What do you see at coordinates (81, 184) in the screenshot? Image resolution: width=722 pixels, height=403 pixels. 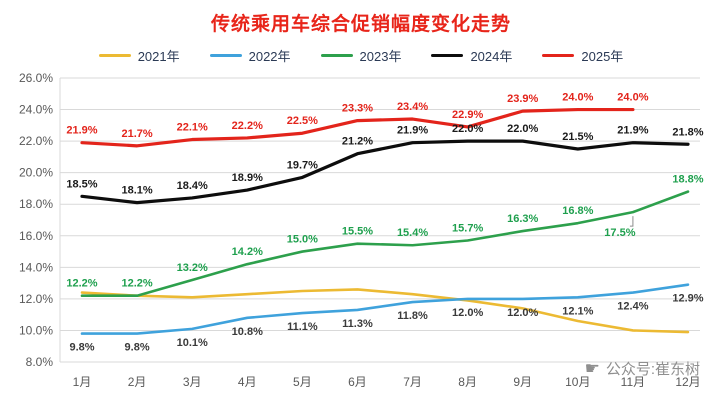 I see `data-label: 18.5%` at bounding box center [81, 184].